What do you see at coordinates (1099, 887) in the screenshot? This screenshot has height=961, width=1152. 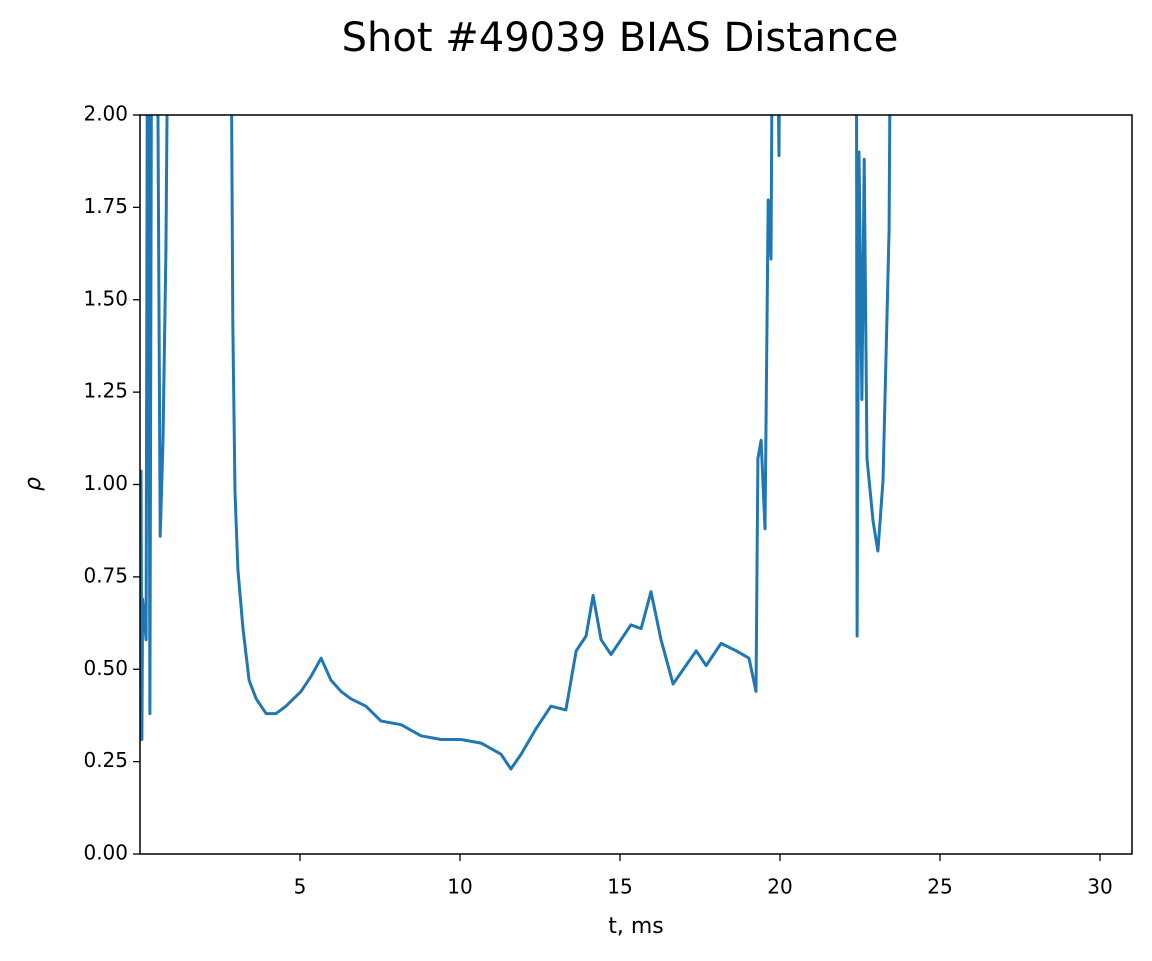 I see `x-tick-label: 30` at bounding box center [1099, 887].